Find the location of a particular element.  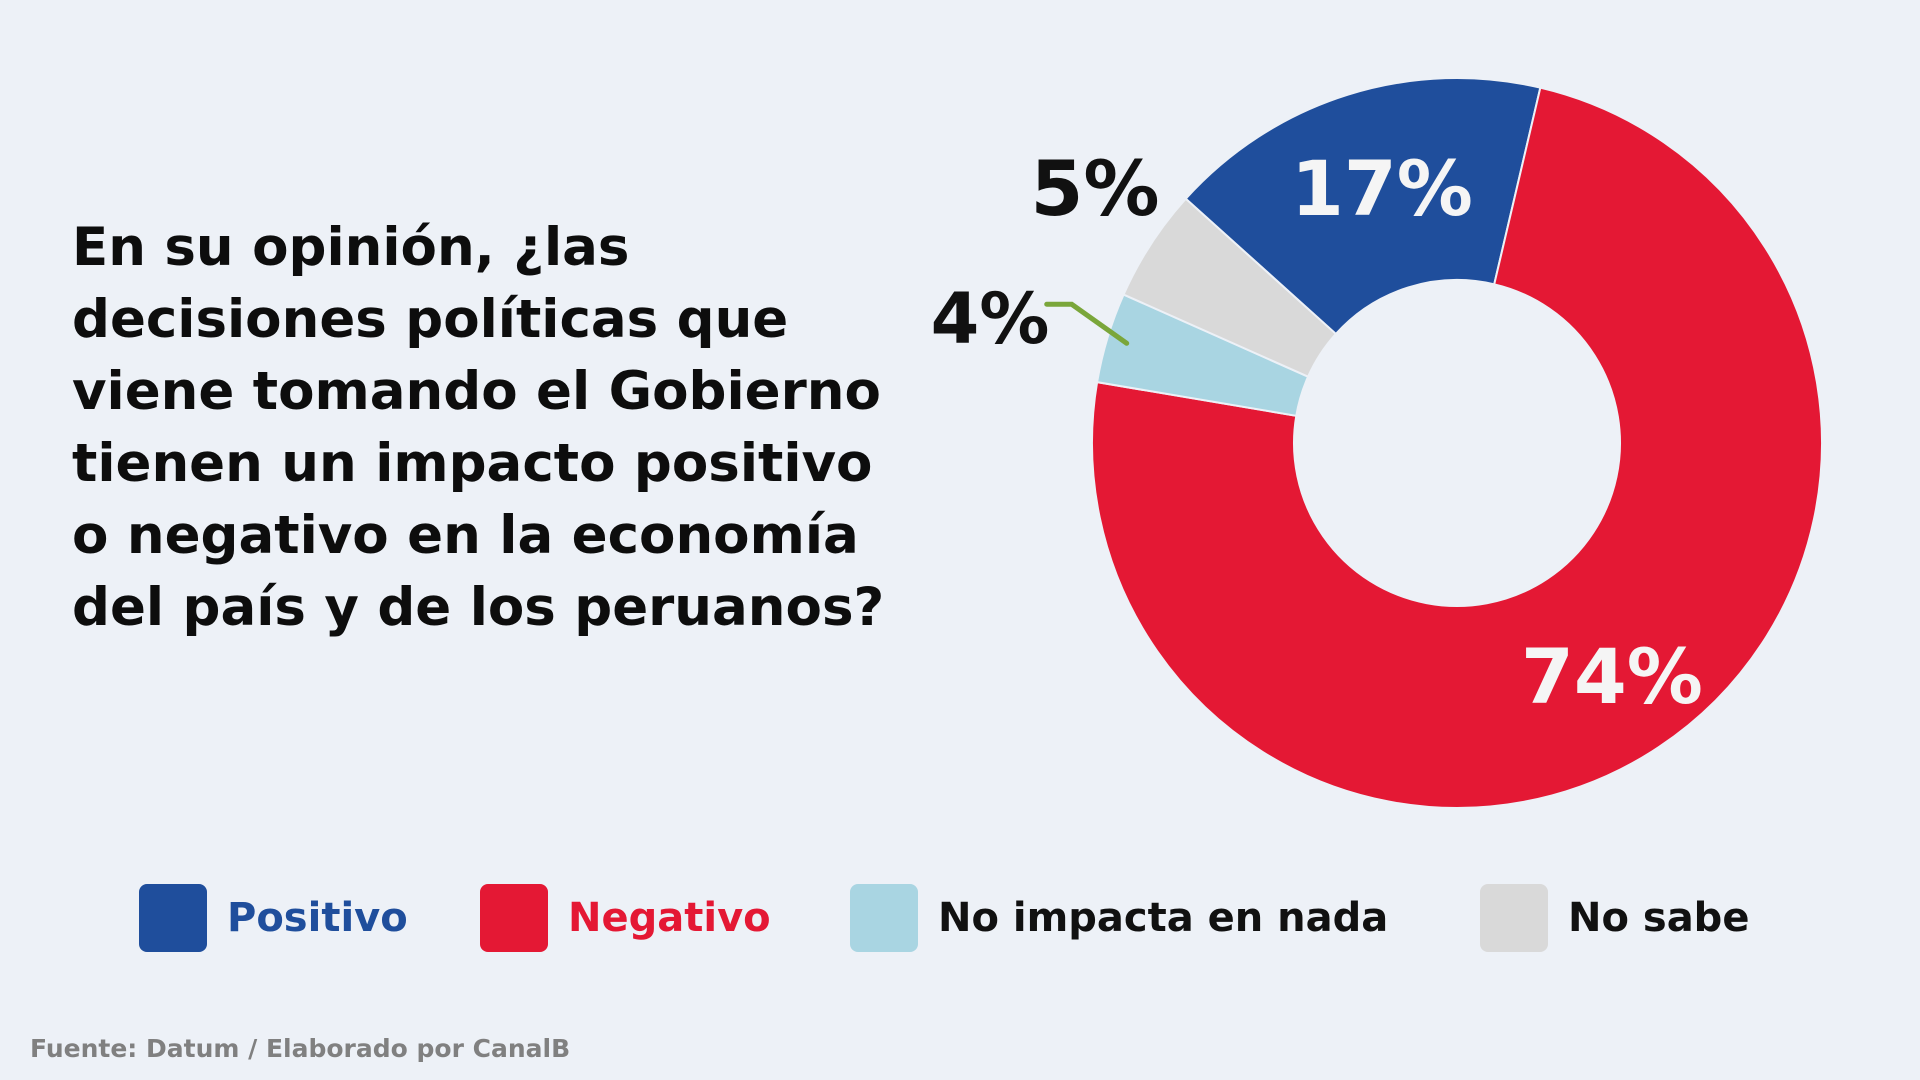

question-line: o negativo en la economía is located at coordinates (465, 535).